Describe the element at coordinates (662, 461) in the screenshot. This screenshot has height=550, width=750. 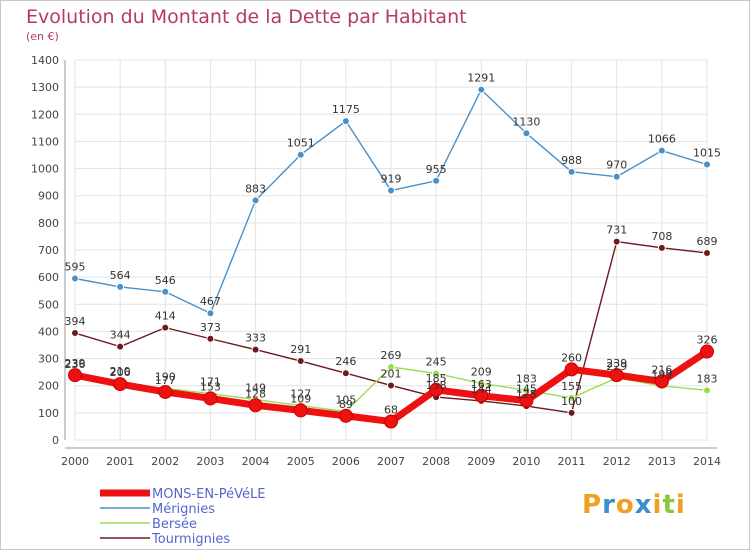
I see `x-tick-label: 2013` at that location.